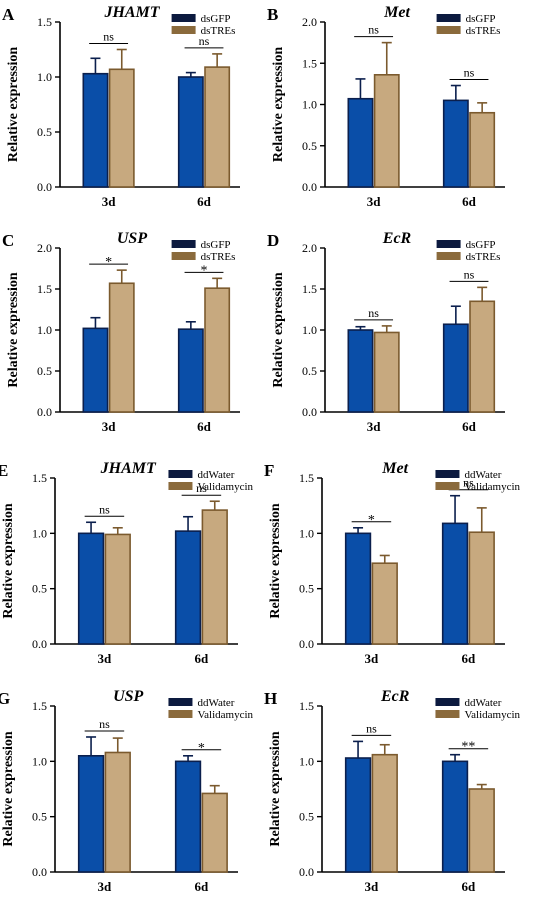 The image size is (550, 898). What do you see at coordinates (395, 696) in the screenshot?
I see `chart-title: EcR` at bounding box center [395, 696].